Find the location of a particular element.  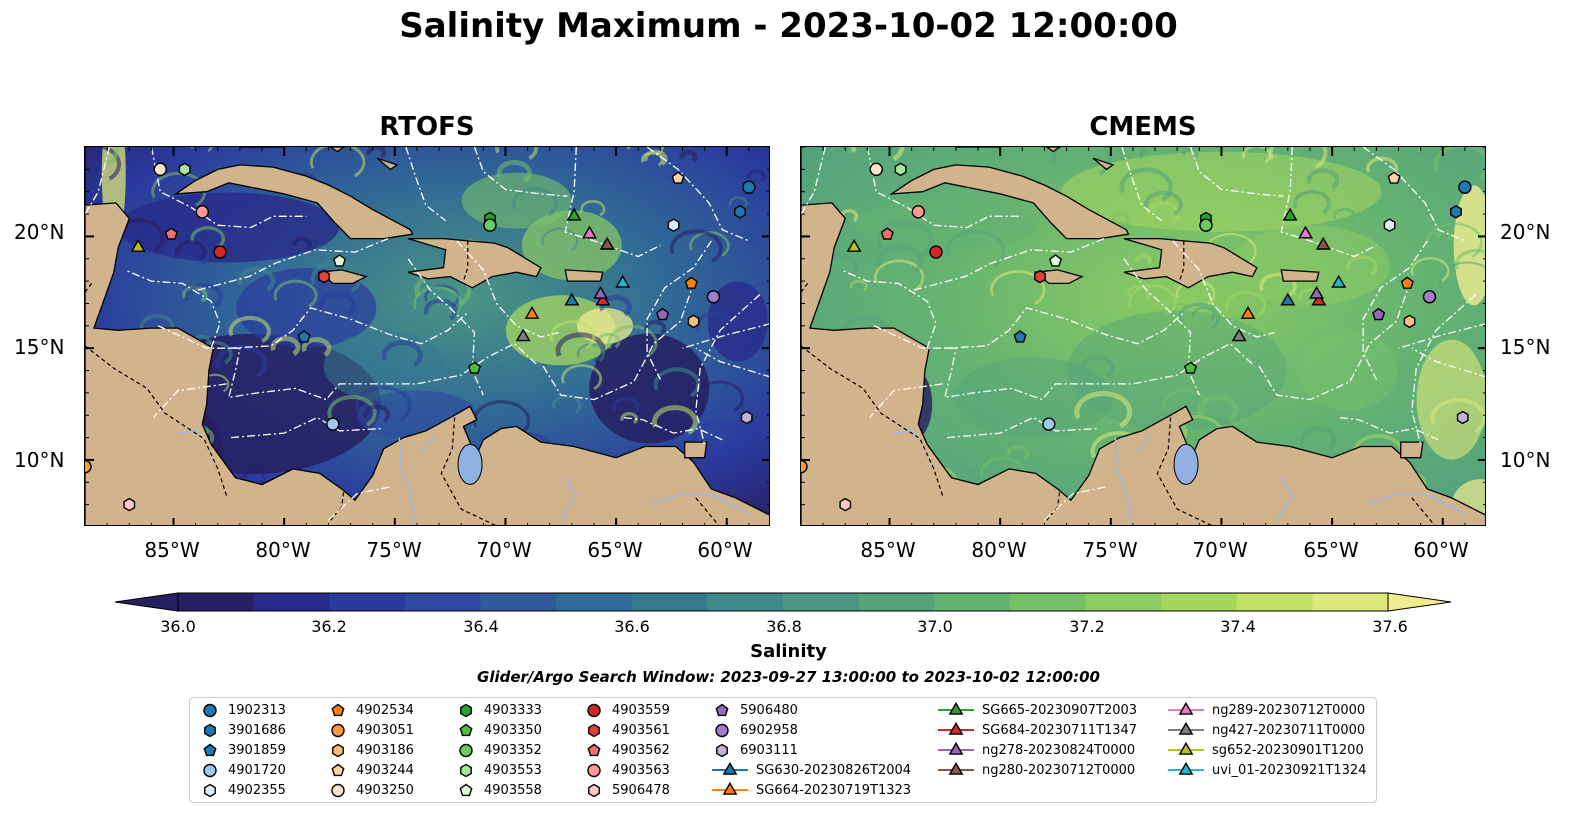

legend-item: ng278-20230824T0000 is located at coordinates (1036, 750).